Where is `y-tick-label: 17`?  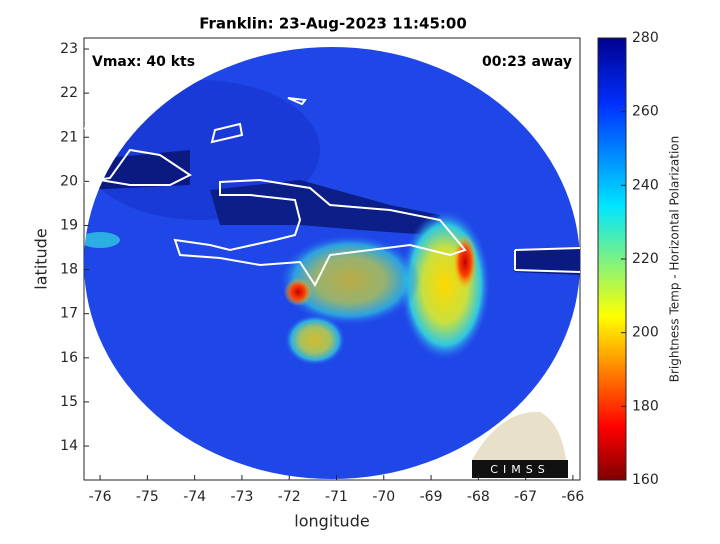
y-tick-label: 17 is located at coordinates (69, 314).